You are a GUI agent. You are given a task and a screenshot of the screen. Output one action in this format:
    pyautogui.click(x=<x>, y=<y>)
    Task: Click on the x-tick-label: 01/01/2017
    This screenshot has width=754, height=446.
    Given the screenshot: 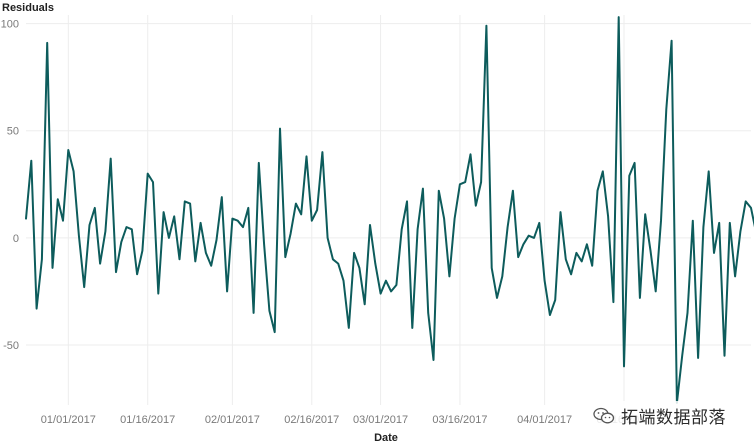 What is the action you would take?
    pyautogui.click(x=68, y=420)
    